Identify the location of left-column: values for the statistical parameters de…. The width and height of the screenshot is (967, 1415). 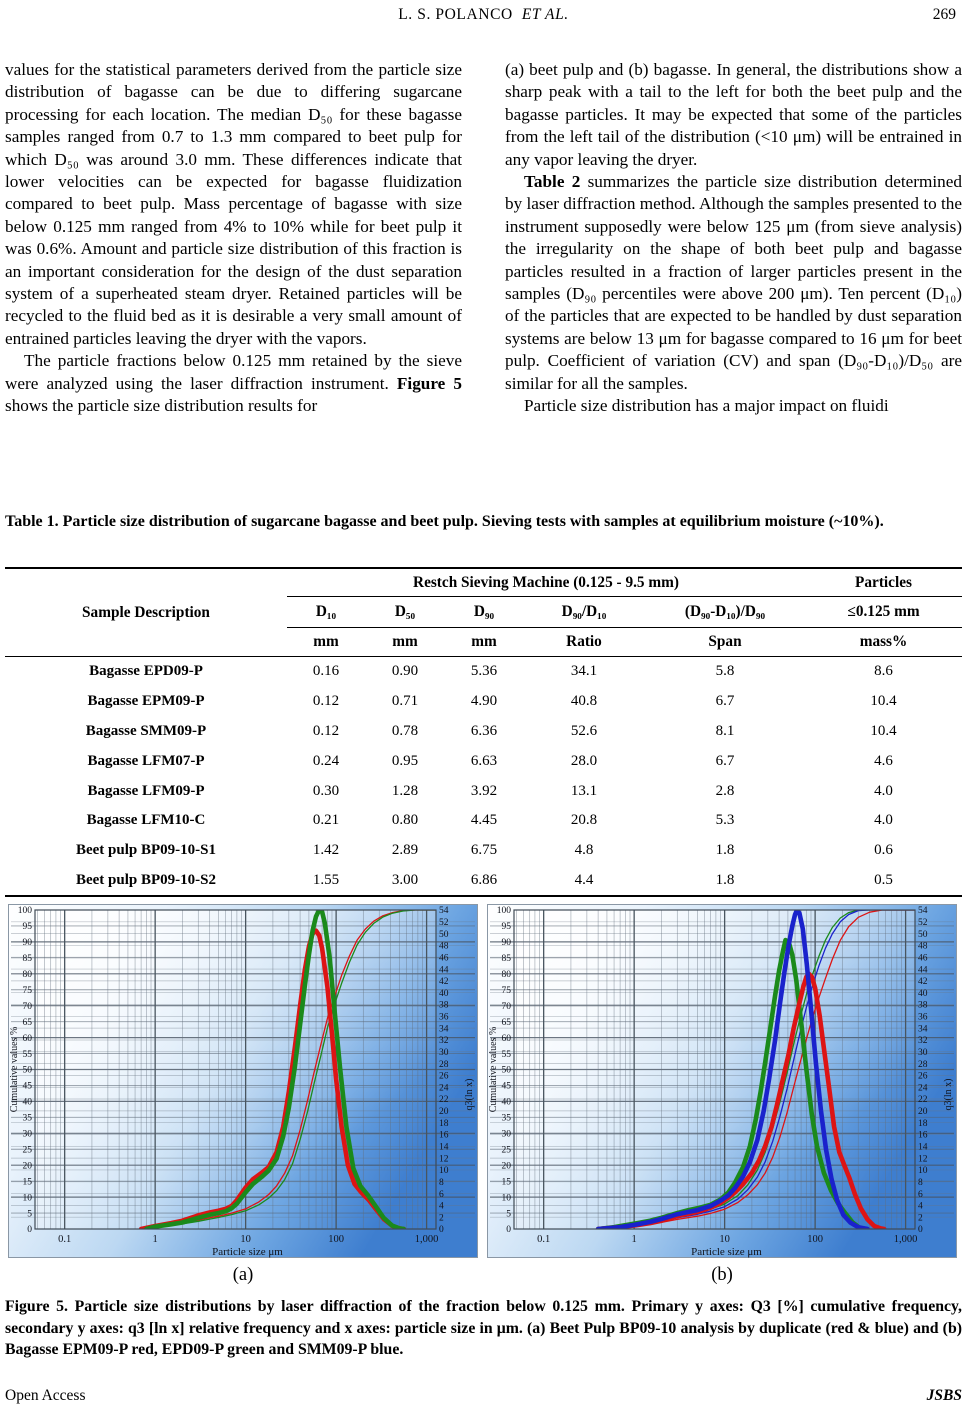
(233, 238).